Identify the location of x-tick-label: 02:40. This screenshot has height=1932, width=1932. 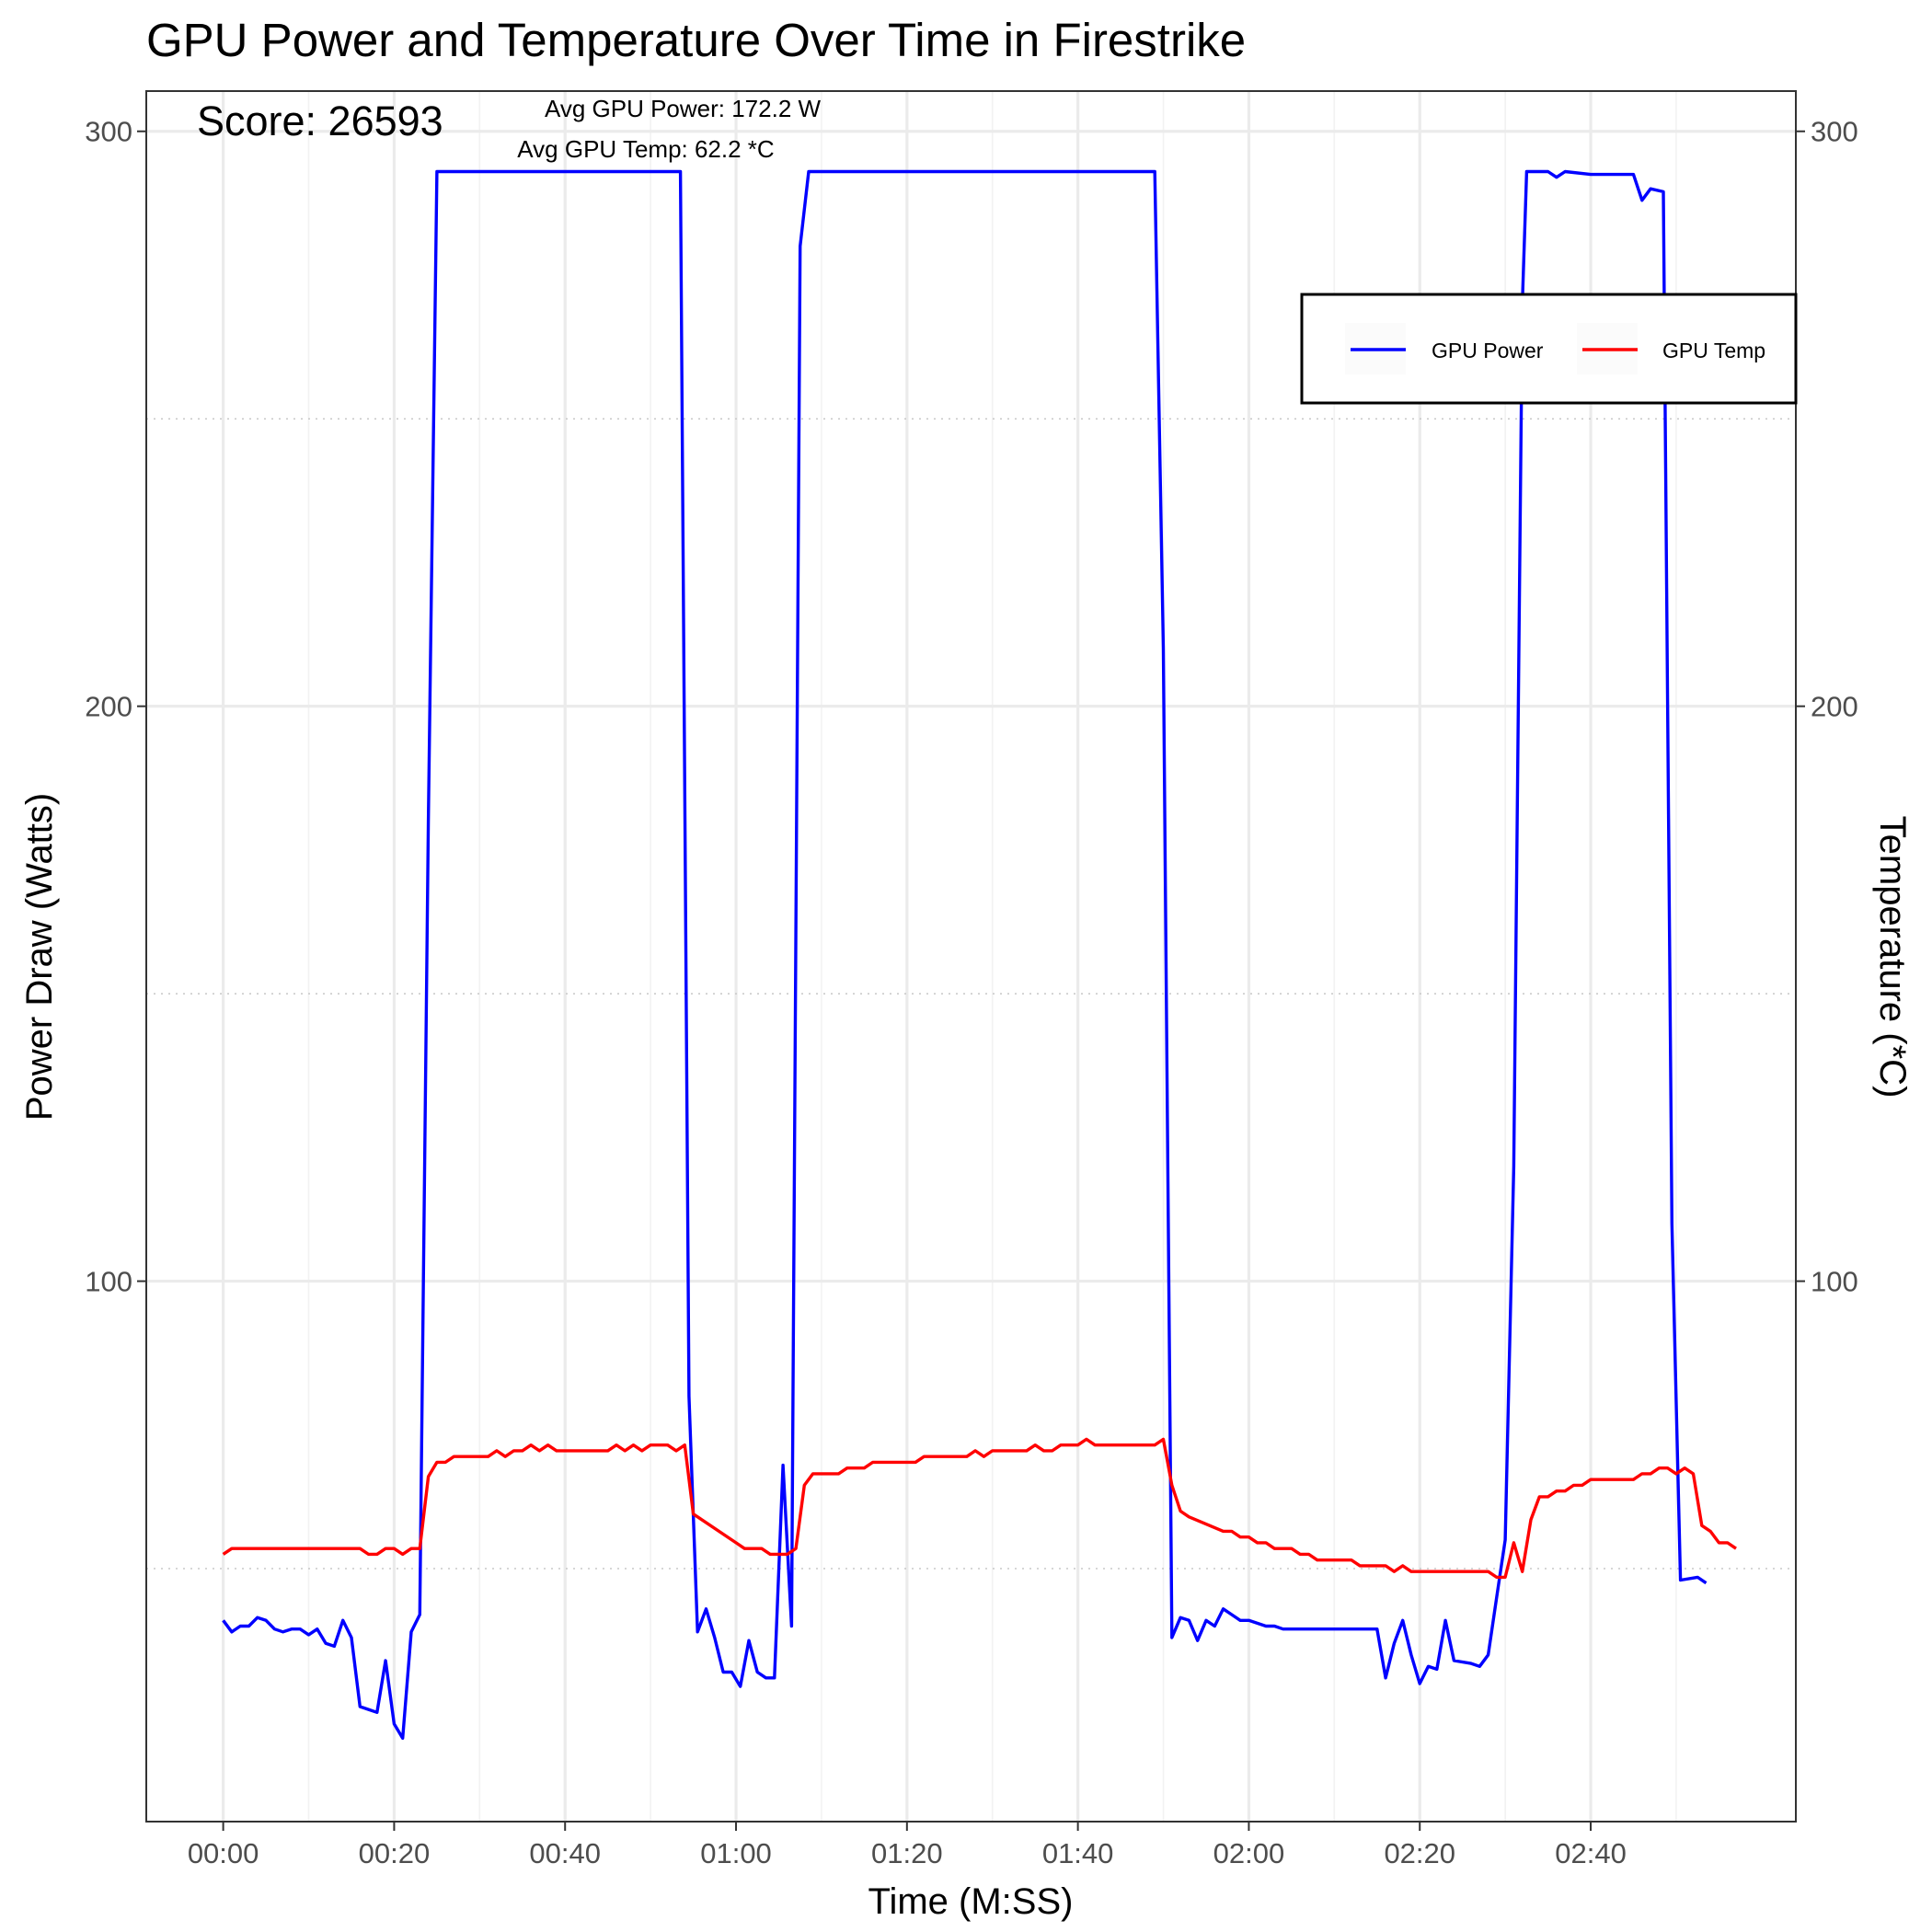
(1591, 1853).